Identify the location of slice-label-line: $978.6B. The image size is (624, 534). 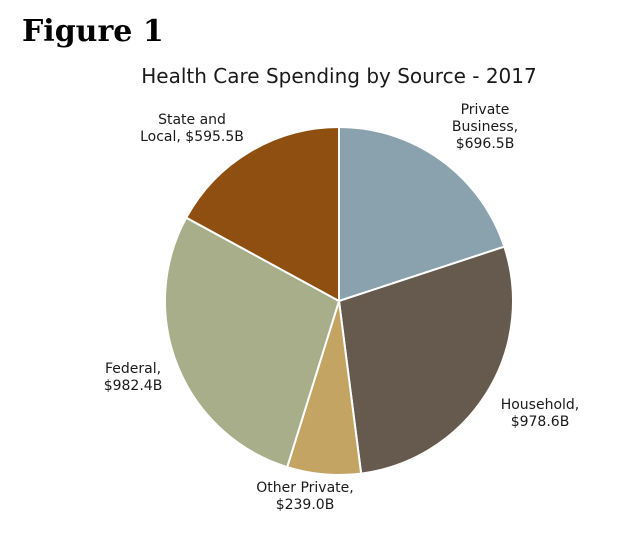
(540, 422).